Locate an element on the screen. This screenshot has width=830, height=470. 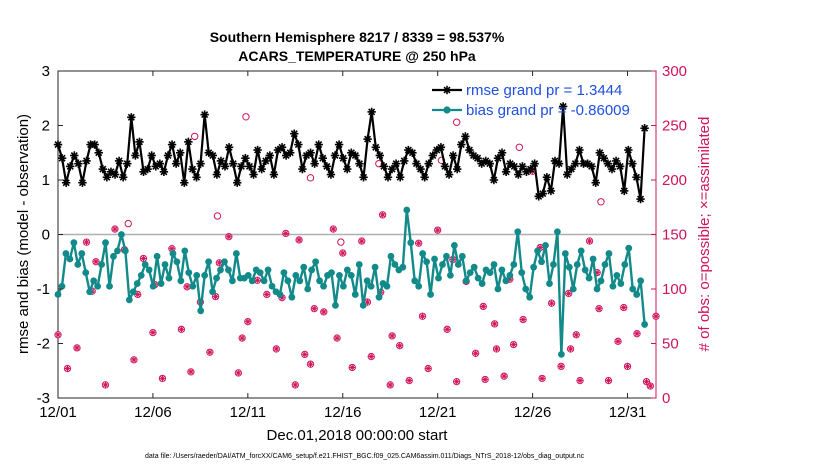
legend-rmse-marker is located at coordinates (447, 90).